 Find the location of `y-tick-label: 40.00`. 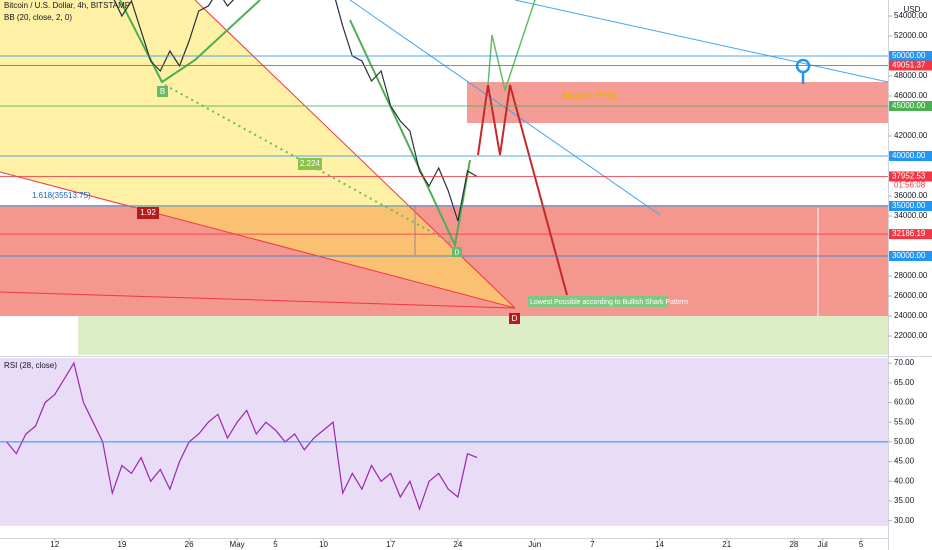

y-tick-label: 40.00 is located at coordinates (904, 480).